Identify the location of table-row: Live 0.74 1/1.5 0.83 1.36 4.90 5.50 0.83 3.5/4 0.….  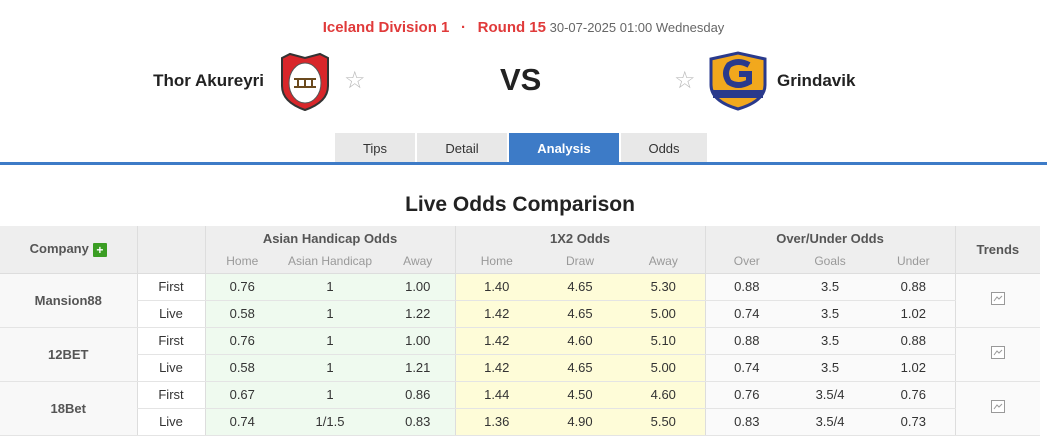
(520, 422).